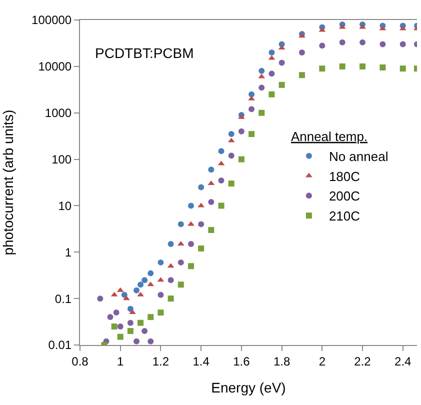  Describe the element at coordinates (120, 361) in the screenshot. I see `x-tick-label: 1` at that location.